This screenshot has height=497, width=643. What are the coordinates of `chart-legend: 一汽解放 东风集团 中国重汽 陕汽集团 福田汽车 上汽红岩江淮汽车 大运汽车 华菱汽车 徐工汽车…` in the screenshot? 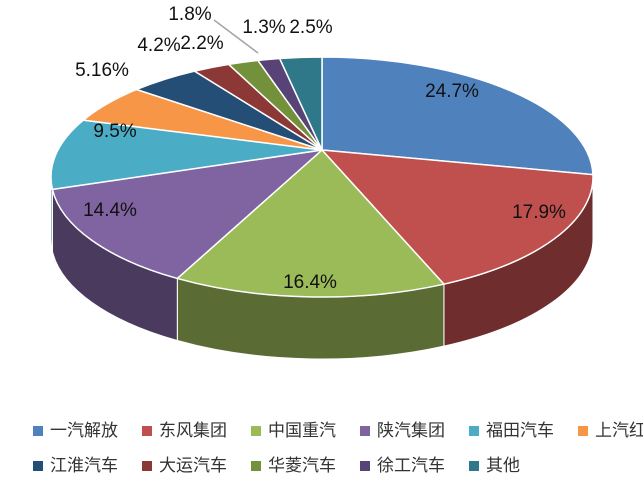 It's located at (338, 454).